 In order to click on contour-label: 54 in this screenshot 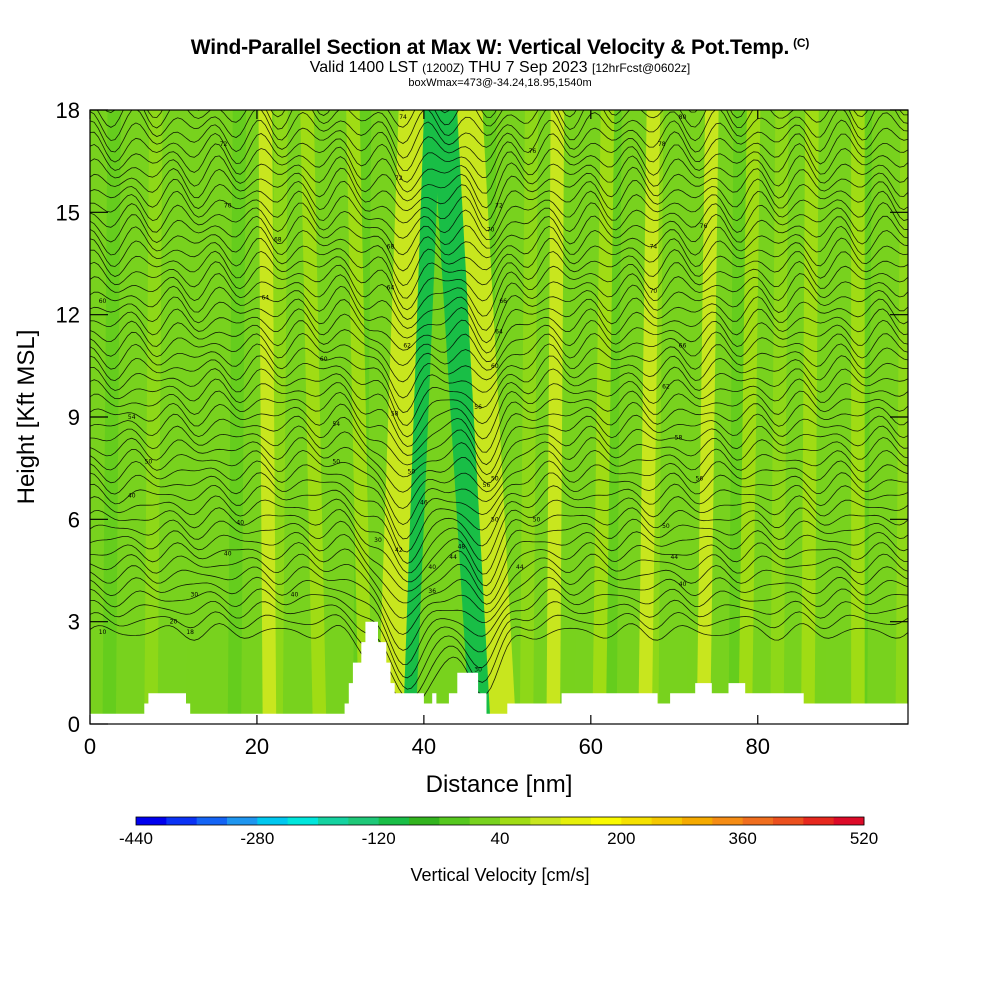, I will do `click(132, 417)`.